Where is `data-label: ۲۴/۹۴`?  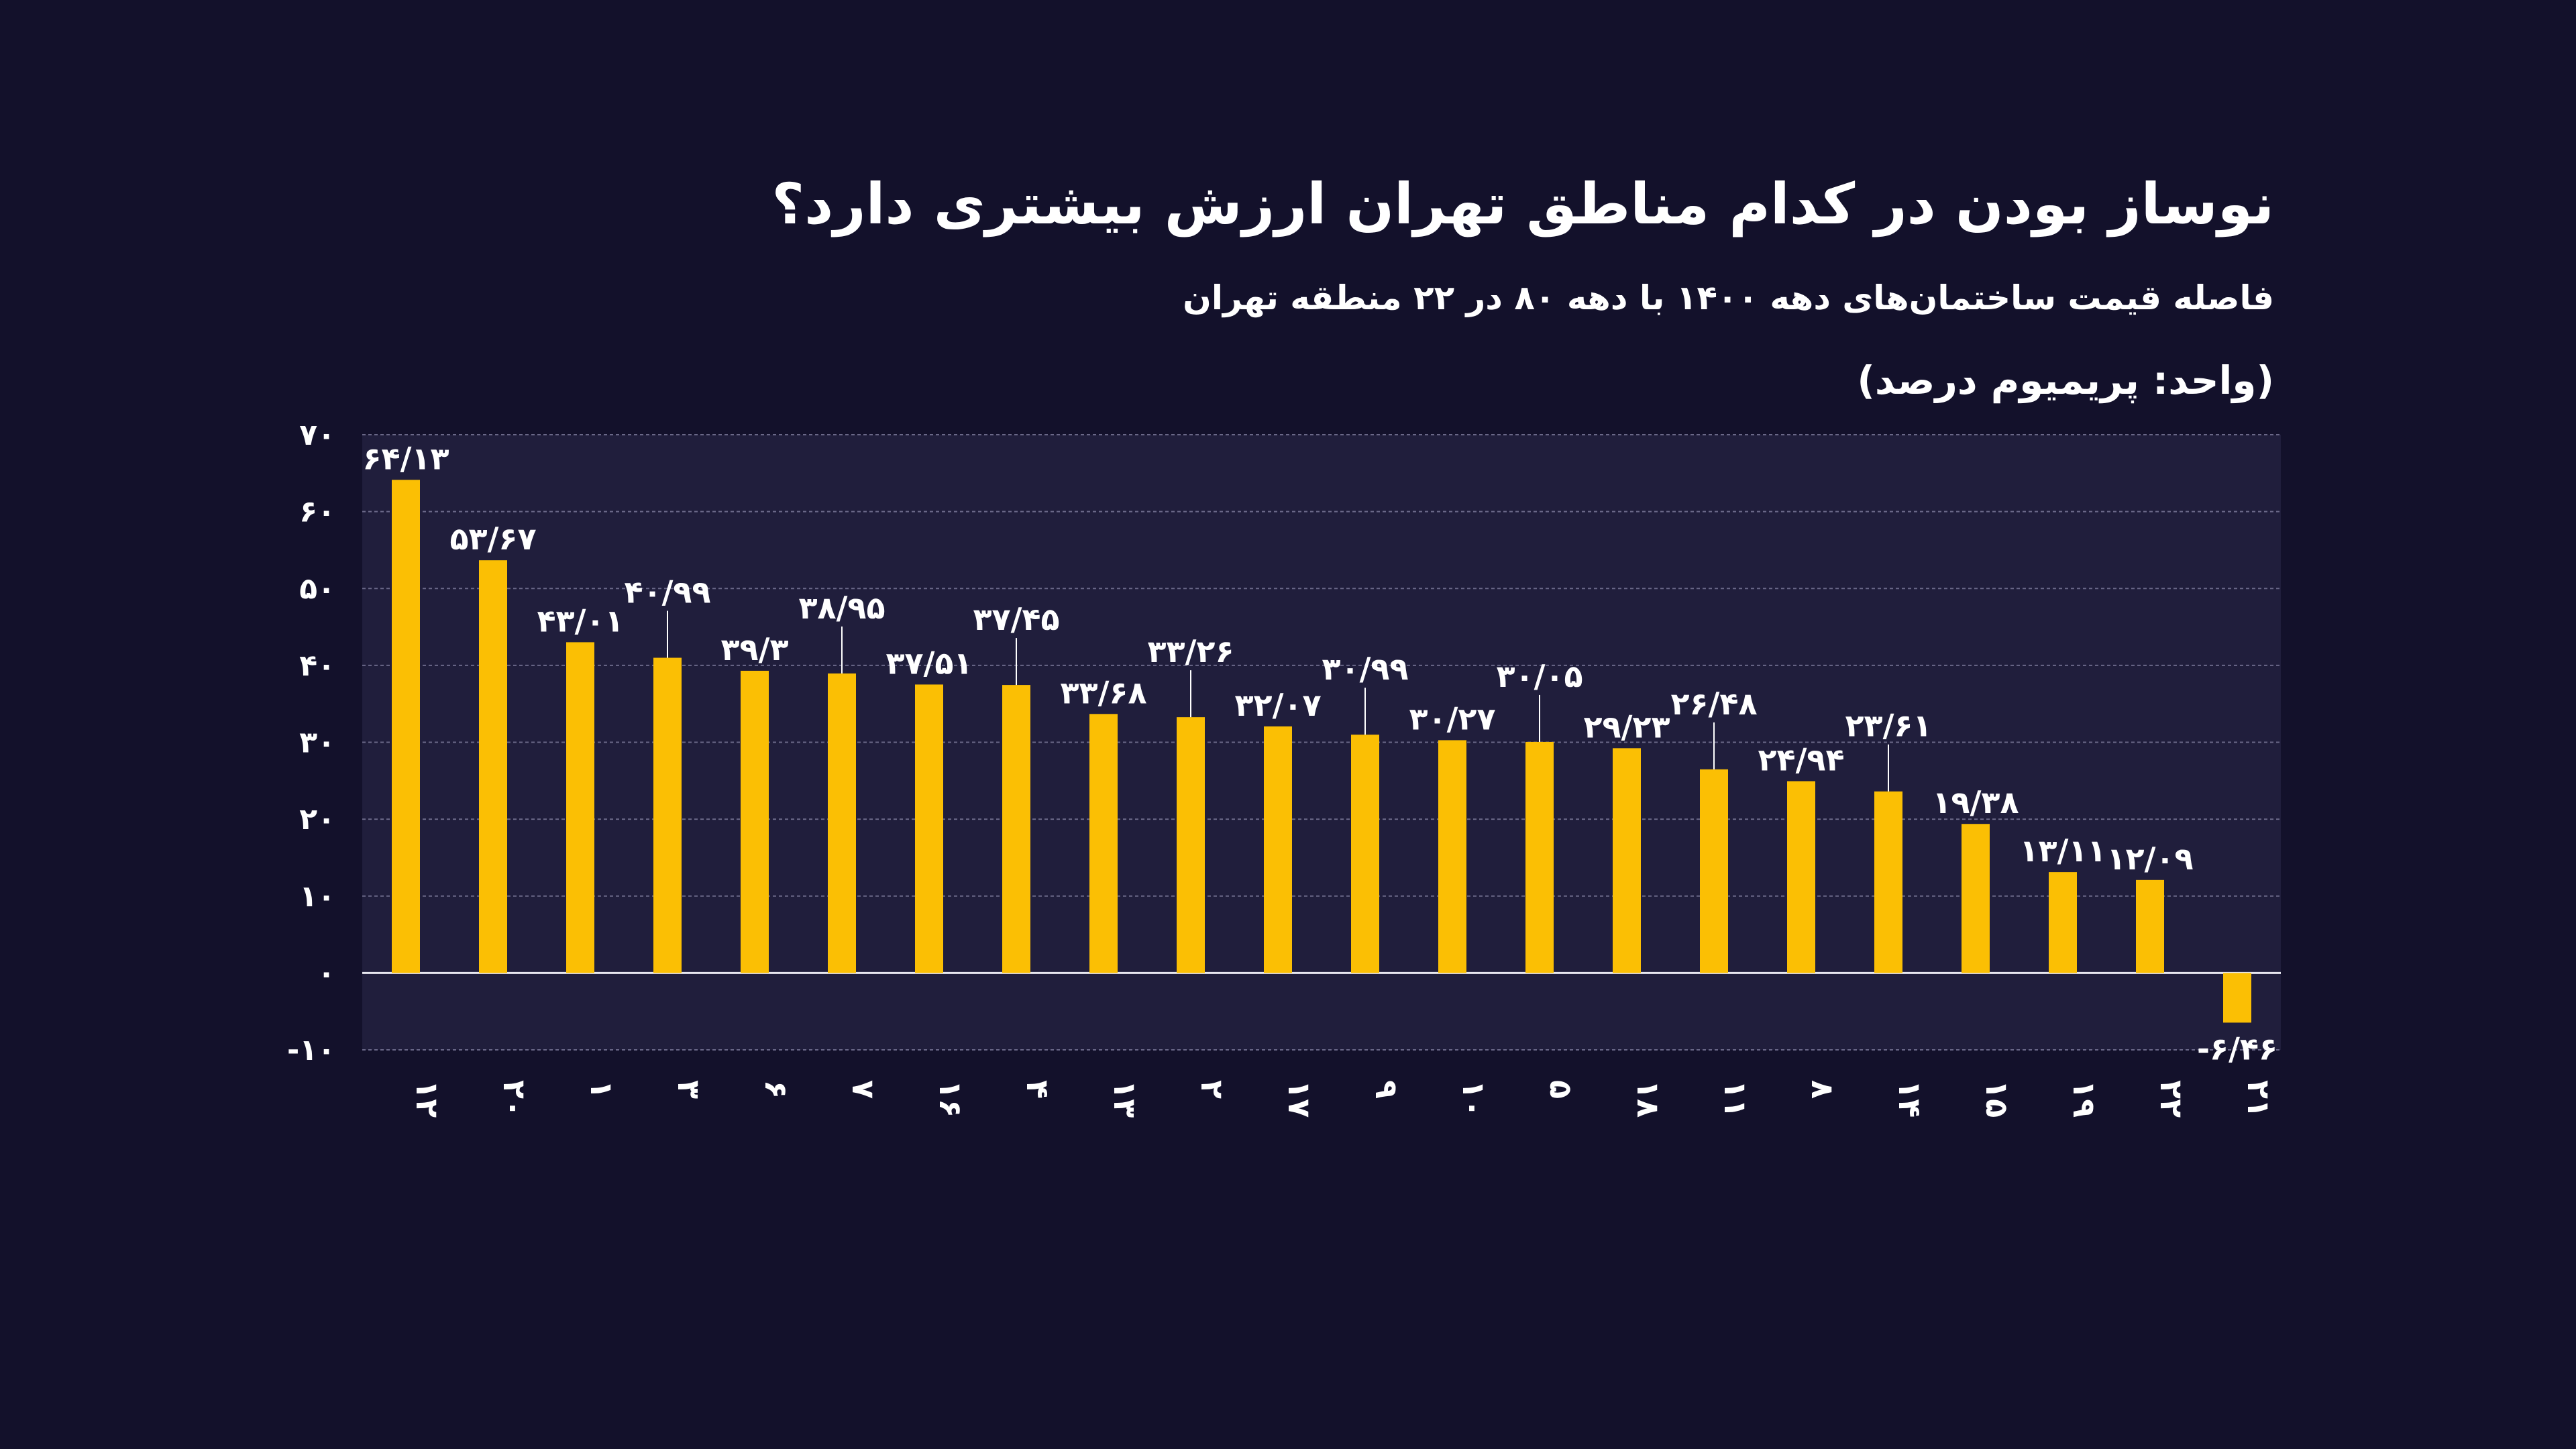
data-label: ۲۴/۹۴ is located at coordinates (1801, 760).